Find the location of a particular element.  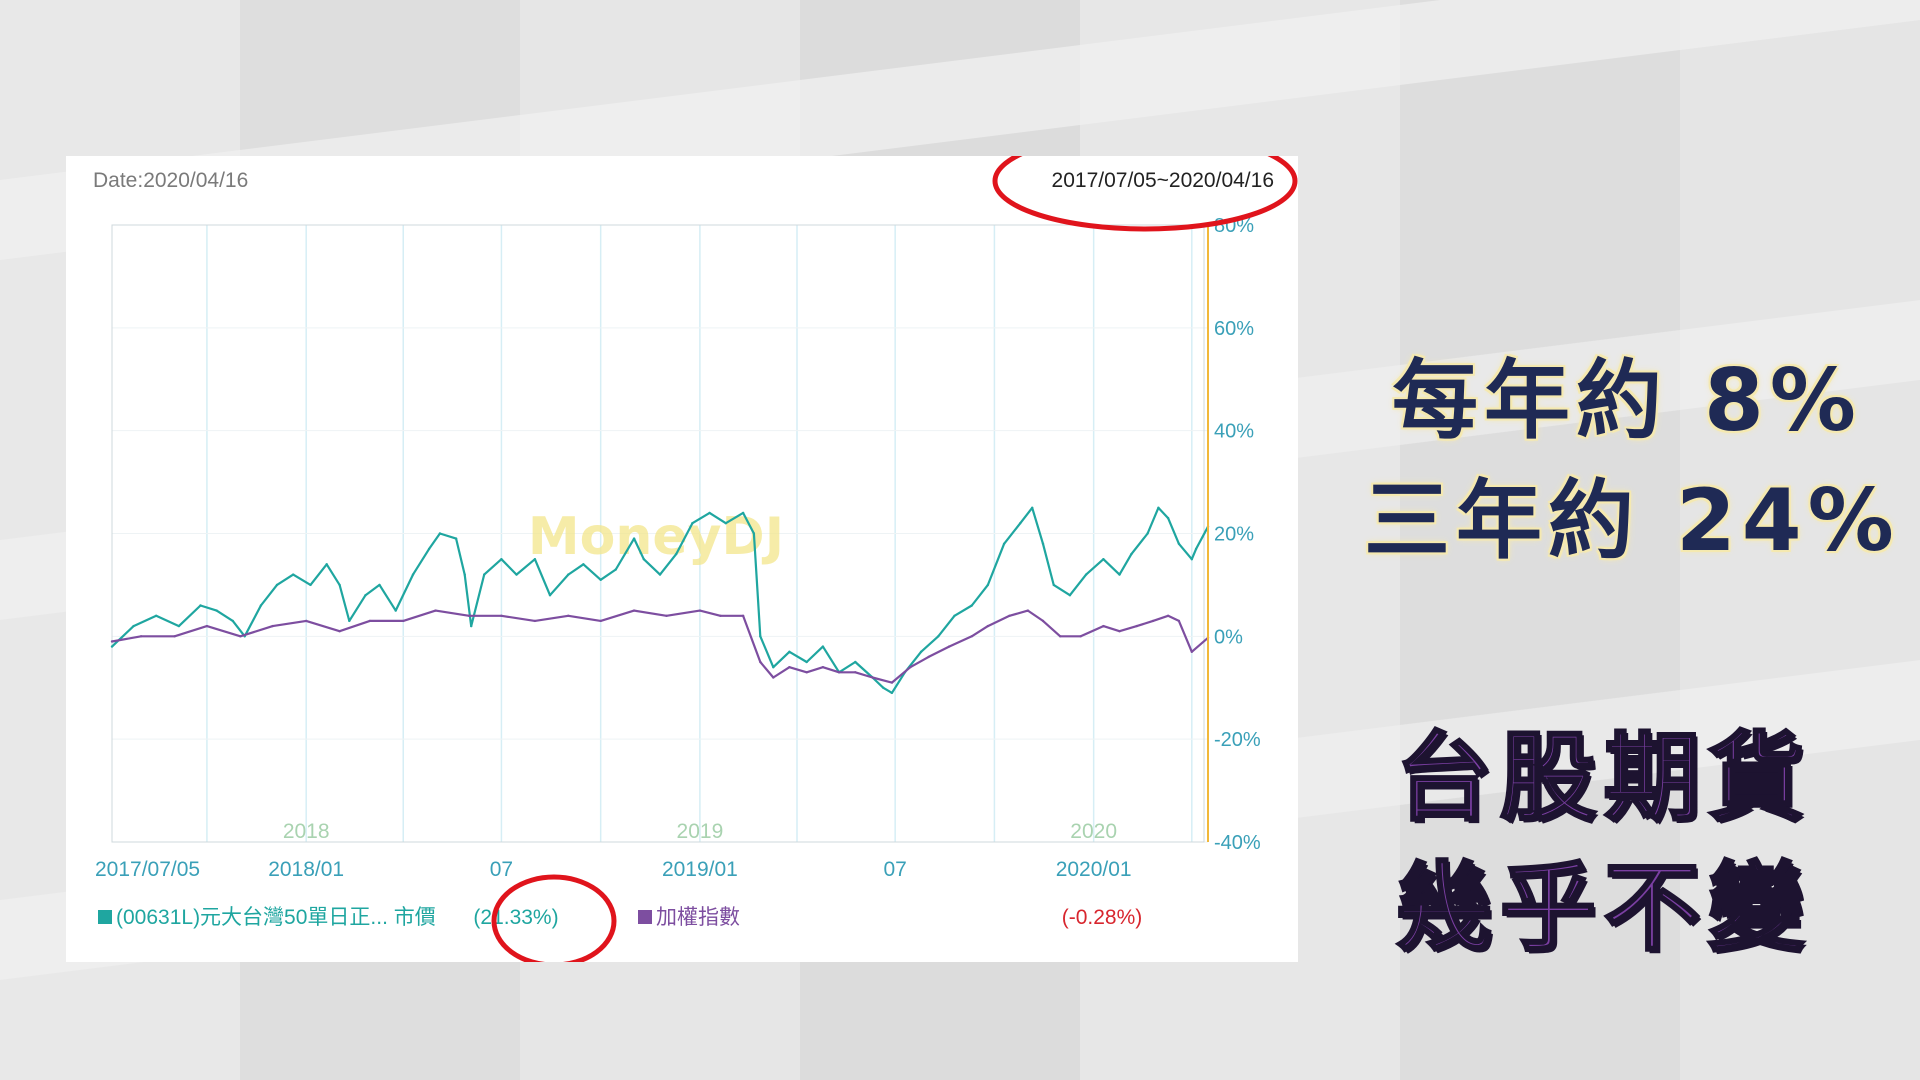

legend-series-2-label: 加權指數 is located at coordinates (698, 917).